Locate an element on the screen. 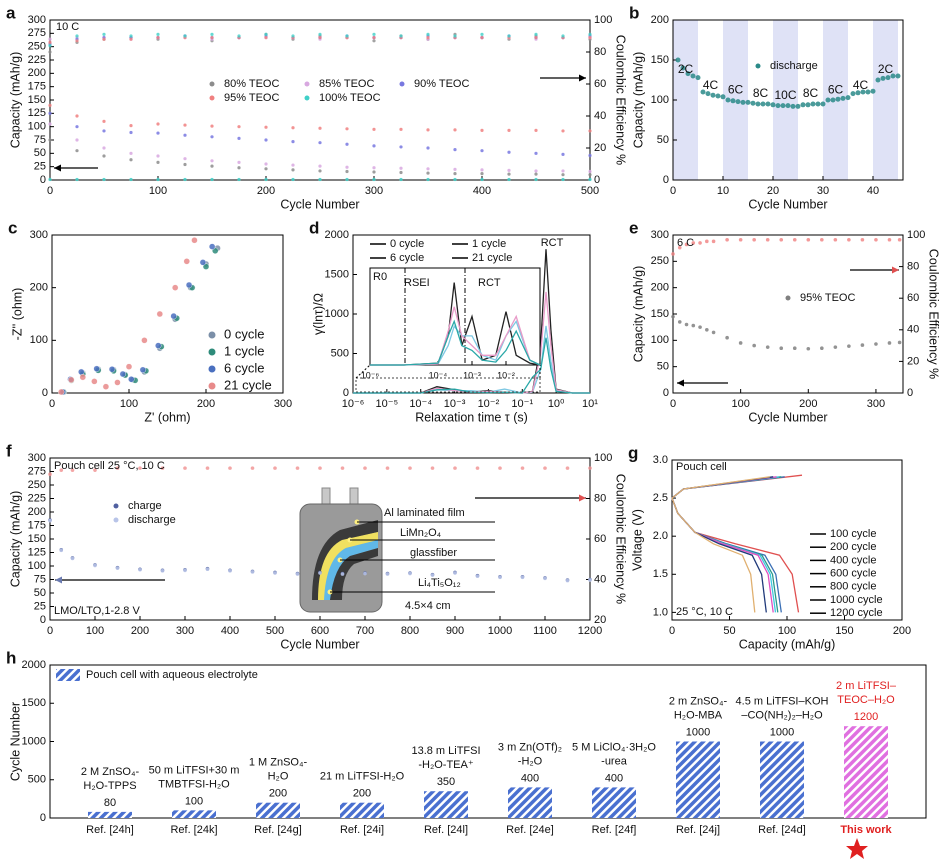  bar-description: 2 m LiTFSI– is located at coordinates (866, 686).